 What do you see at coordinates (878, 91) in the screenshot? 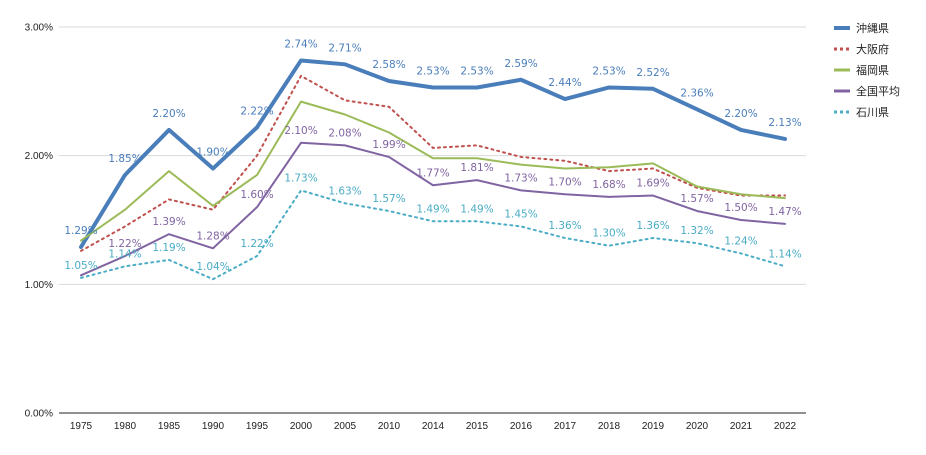
I see `legend-label: 全国平均` at bounding box center [878, 91].